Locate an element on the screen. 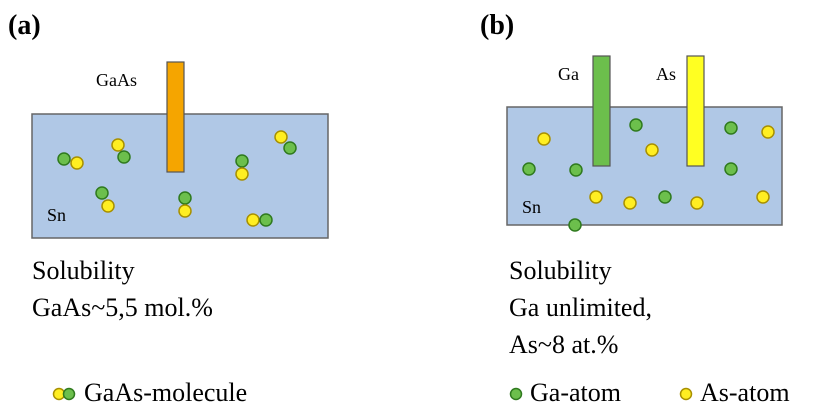  ga-atoms is located at coordinates (630, 175).